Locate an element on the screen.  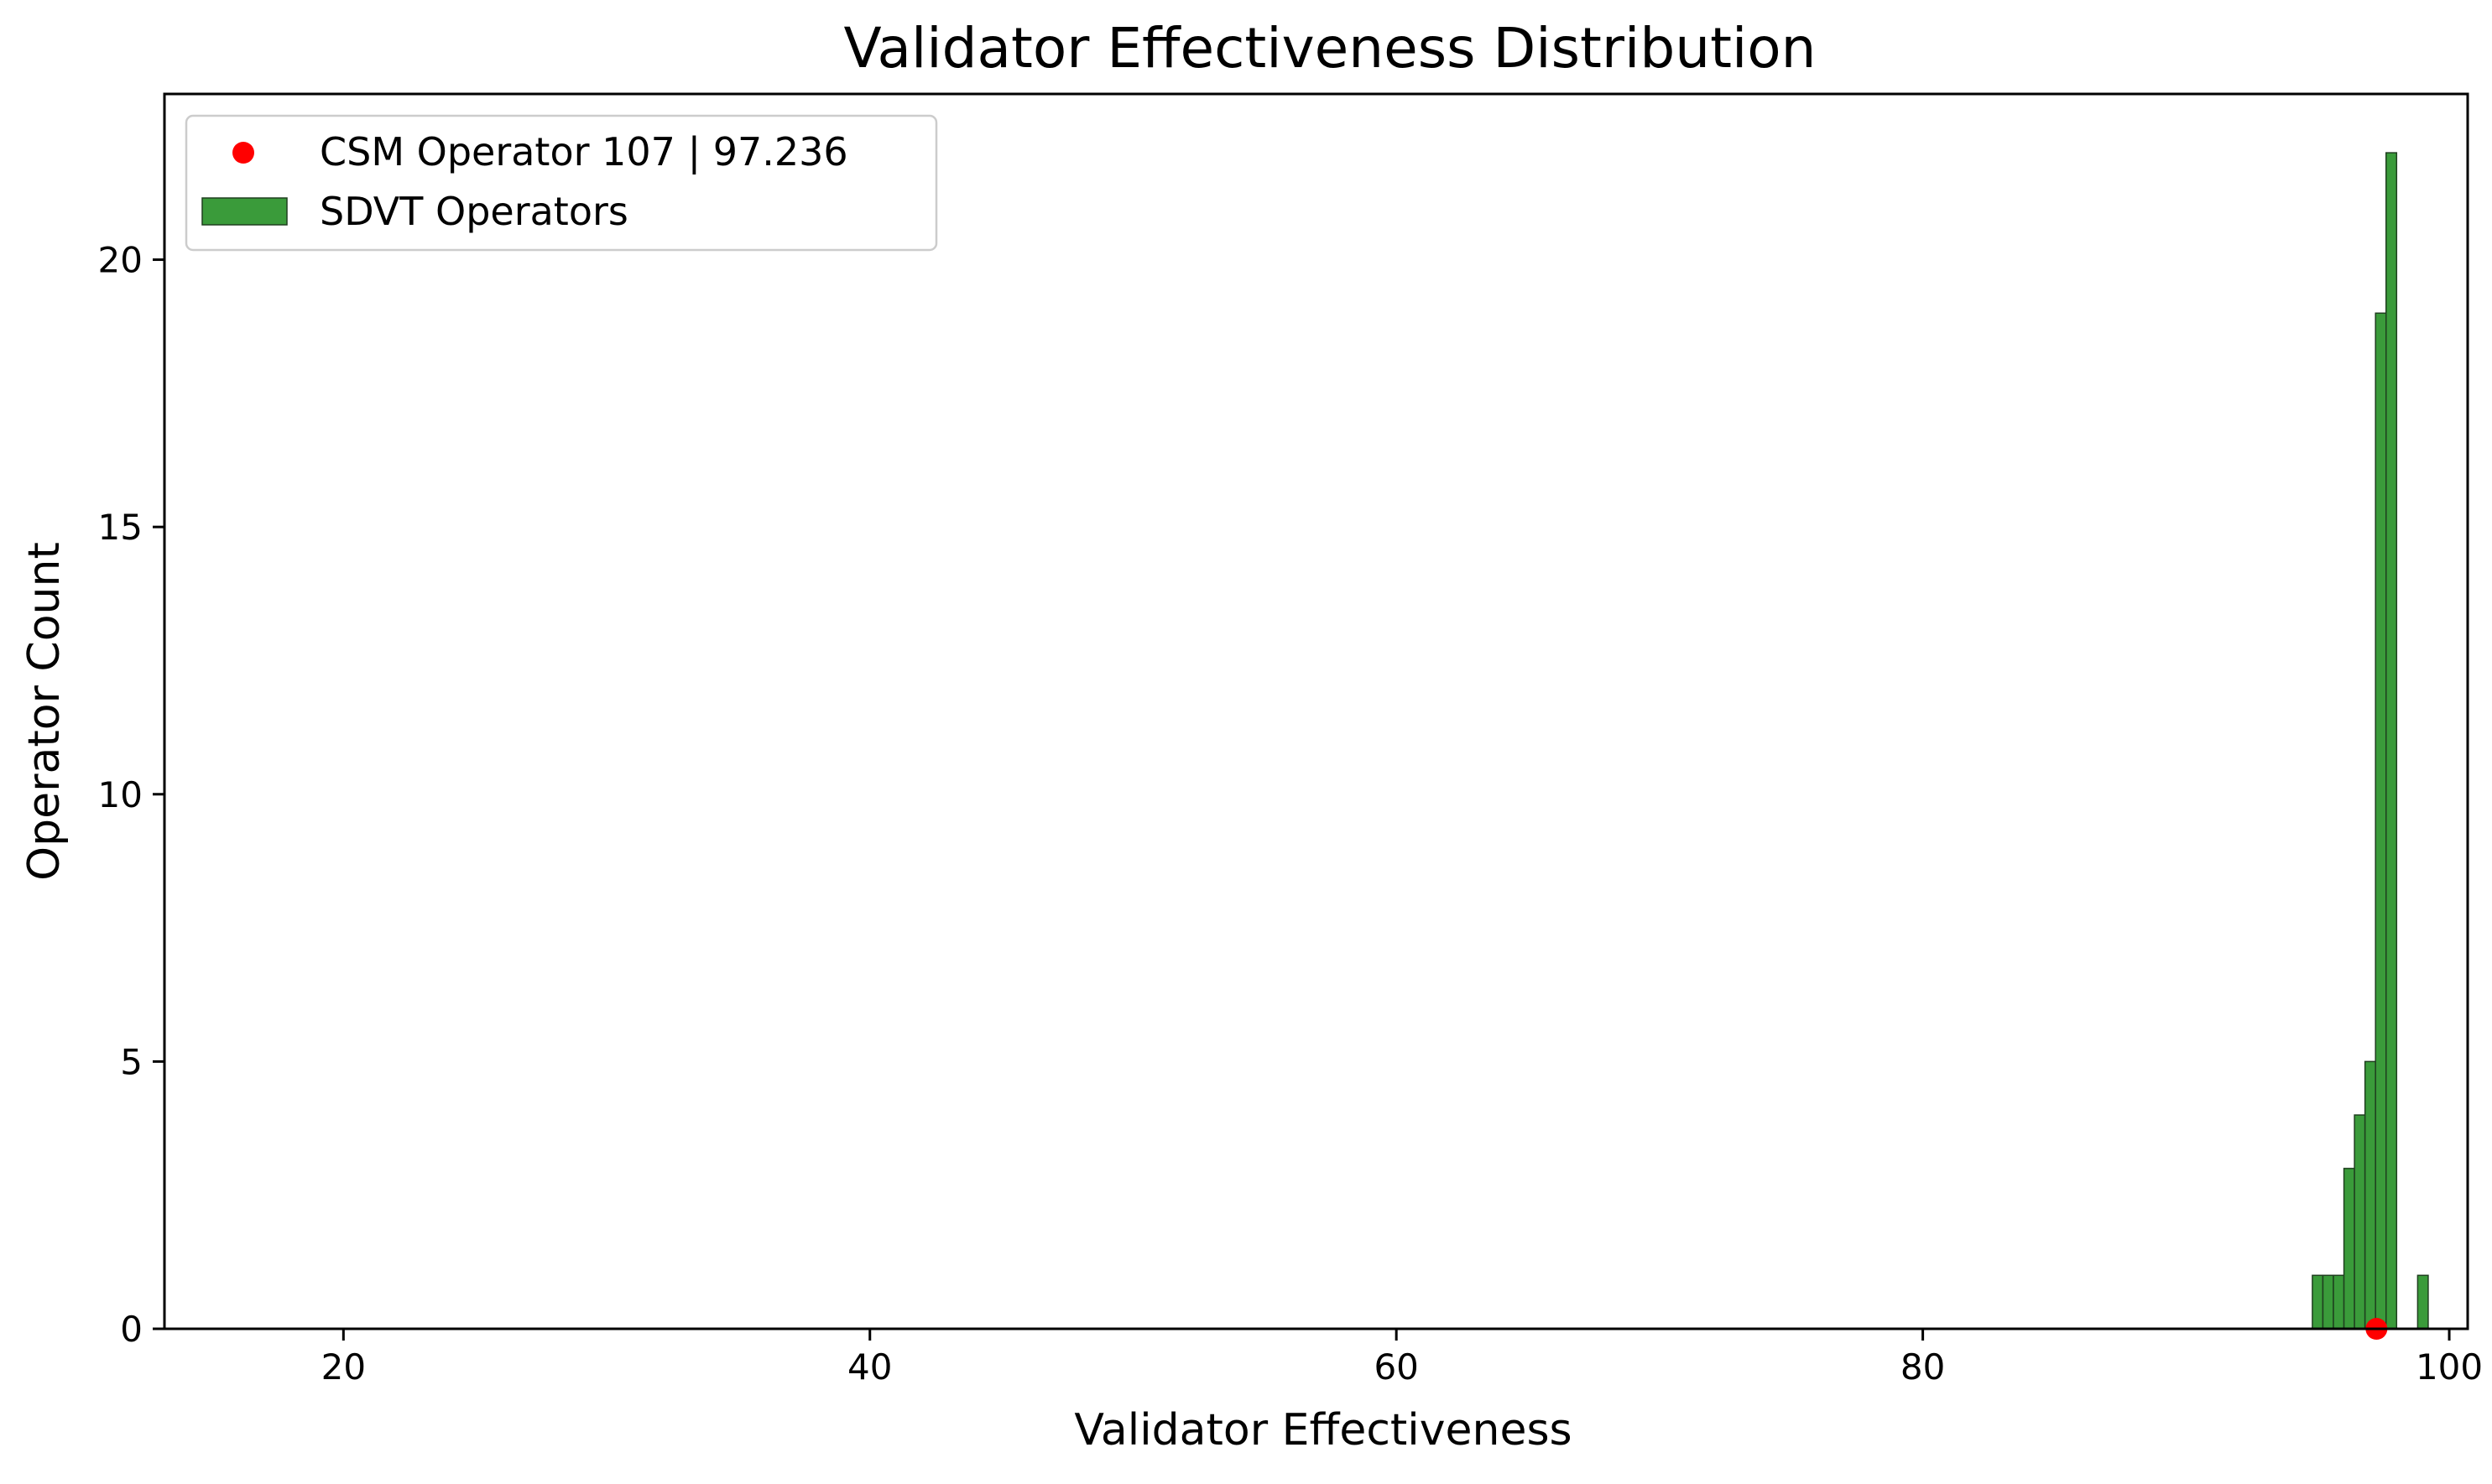
x-axis-label: Validator Effectiveness is located at coordinates (1323, 1430).